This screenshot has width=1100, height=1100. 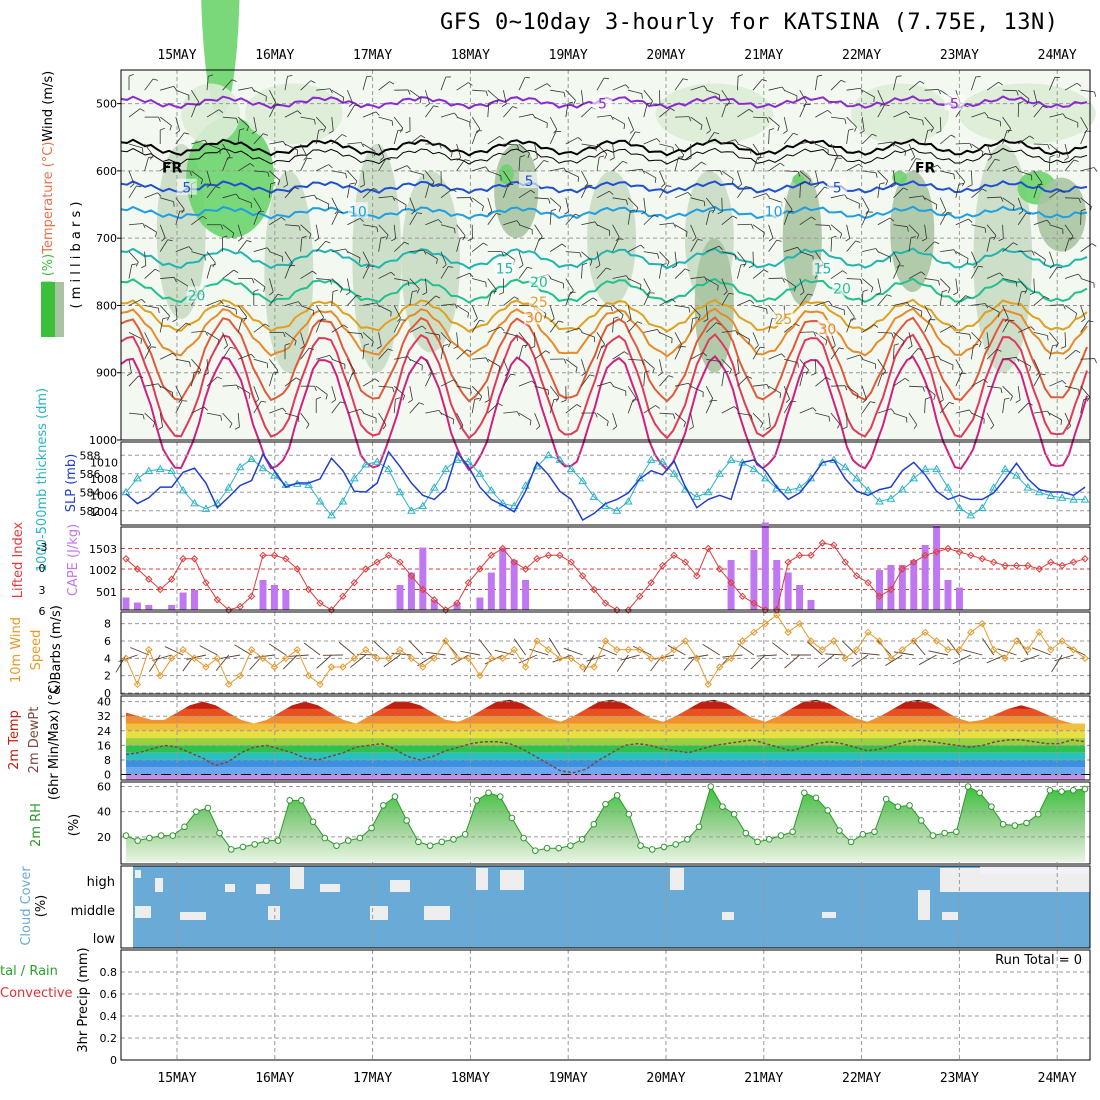 What do you see at coordinates (54, 740) in the screenshot?
I see `temp-axis-label-3: (6hr Min/Max) (°C)` at bounding box center [54, 740].